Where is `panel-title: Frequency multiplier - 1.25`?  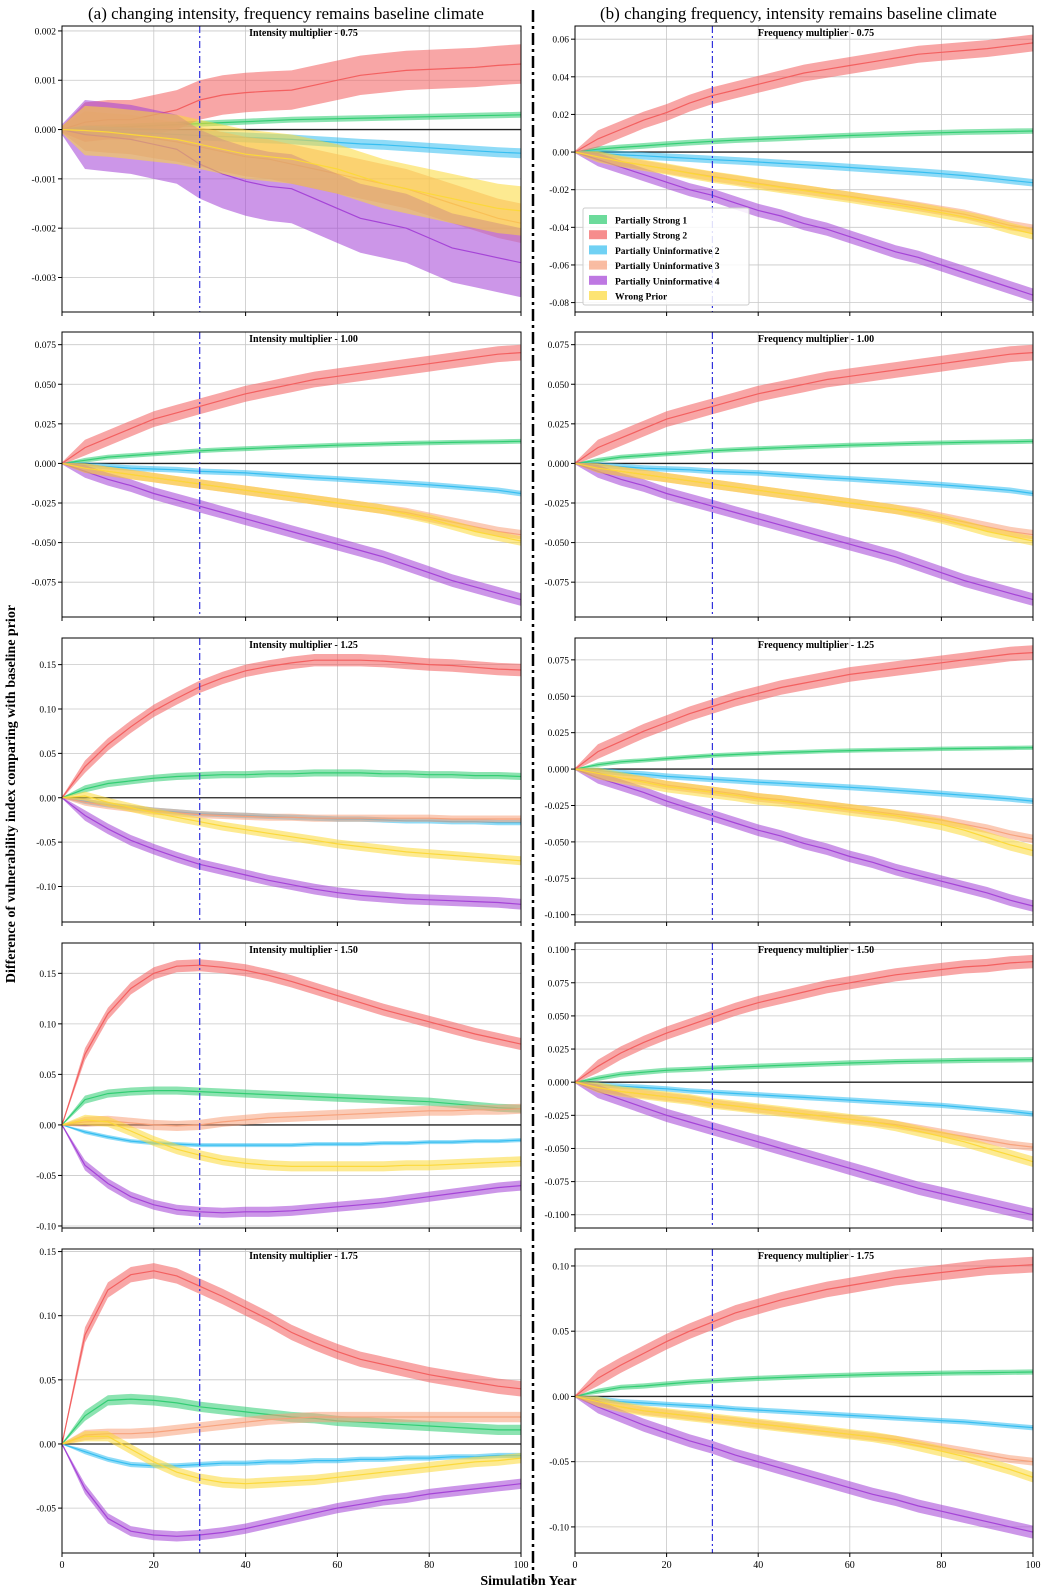
panel-title: Frequency multiplier - 1.25 is located at coordinates (816, 645).